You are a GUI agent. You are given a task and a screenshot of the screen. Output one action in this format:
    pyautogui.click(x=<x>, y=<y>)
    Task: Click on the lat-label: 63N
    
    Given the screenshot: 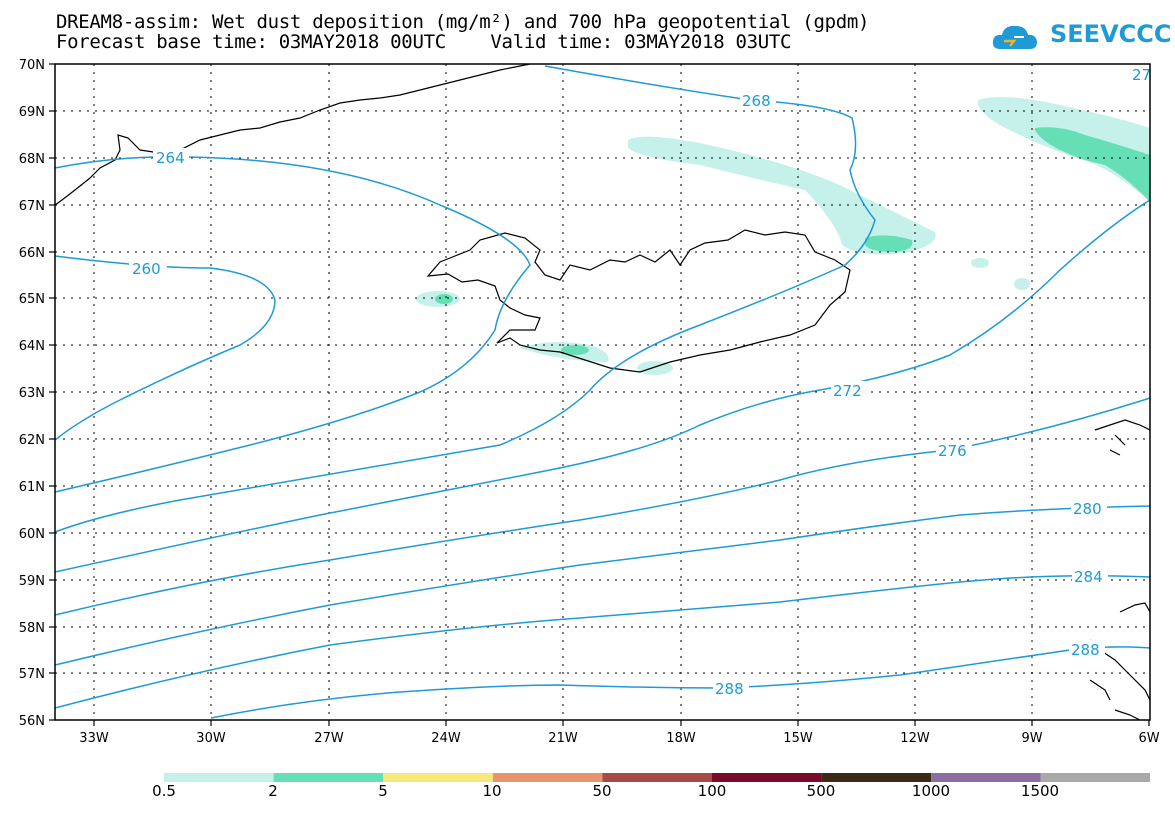 What is the action you would take?
    pyautogui.click(x=32, y=393)
    